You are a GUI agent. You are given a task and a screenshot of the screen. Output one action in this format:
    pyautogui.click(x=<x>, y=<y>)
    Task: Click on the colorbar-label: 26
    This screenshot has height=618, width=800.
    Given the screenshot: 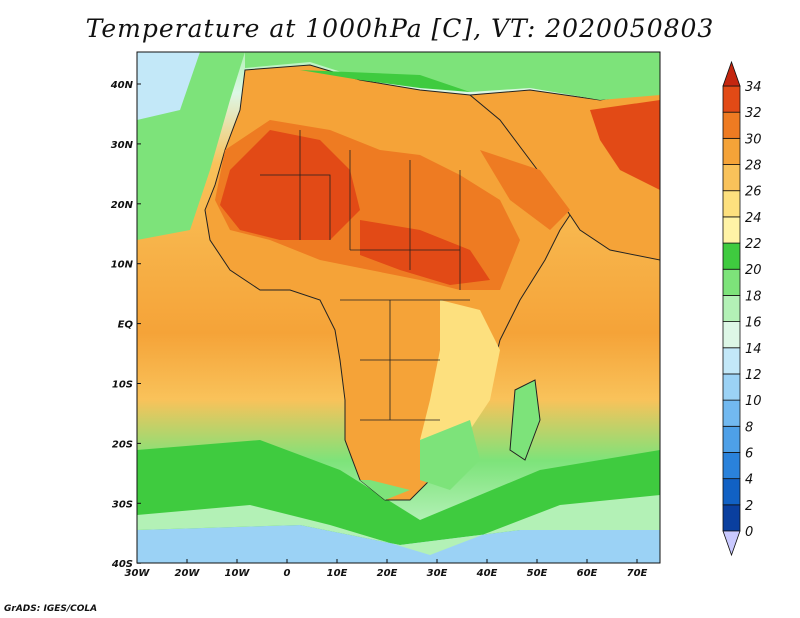 What is the action you would take?
    pyautogui.click(x=753, y=192)
    